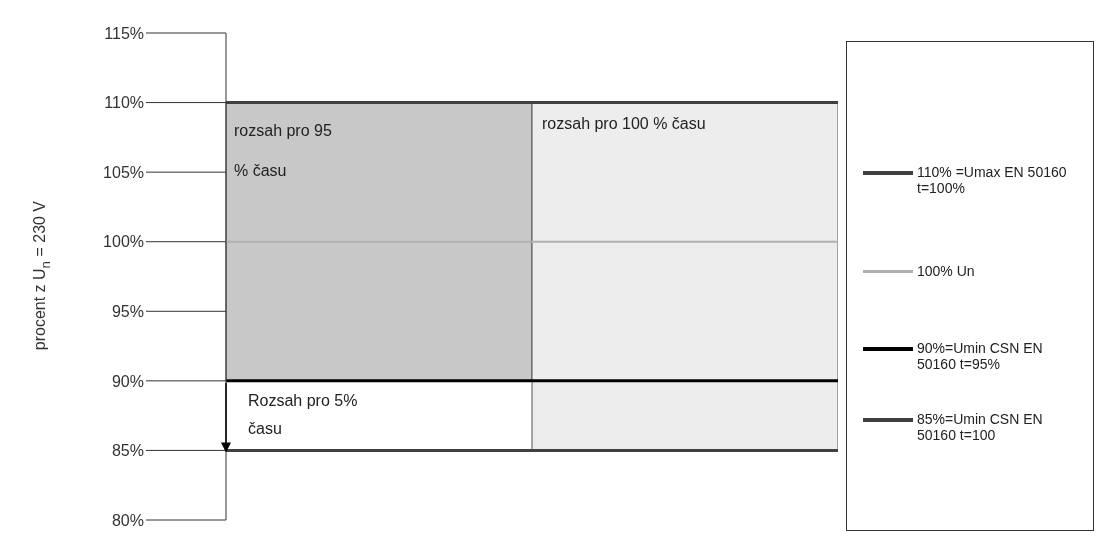 This screenshot has height=540, width=1109. I want to click on legend-label: 110% =Umax EN 50160 t=100%, so click(992, 179).